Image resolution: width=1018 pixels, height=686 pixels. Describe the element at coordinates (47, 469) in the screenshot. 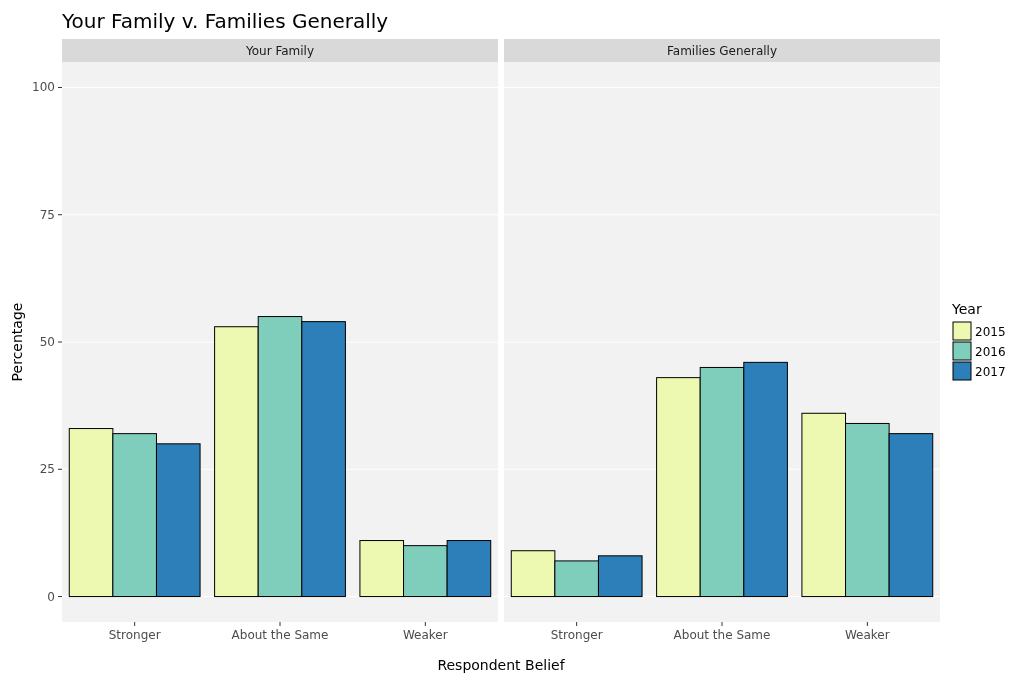

I see `y-tick-label: 25` at that location.